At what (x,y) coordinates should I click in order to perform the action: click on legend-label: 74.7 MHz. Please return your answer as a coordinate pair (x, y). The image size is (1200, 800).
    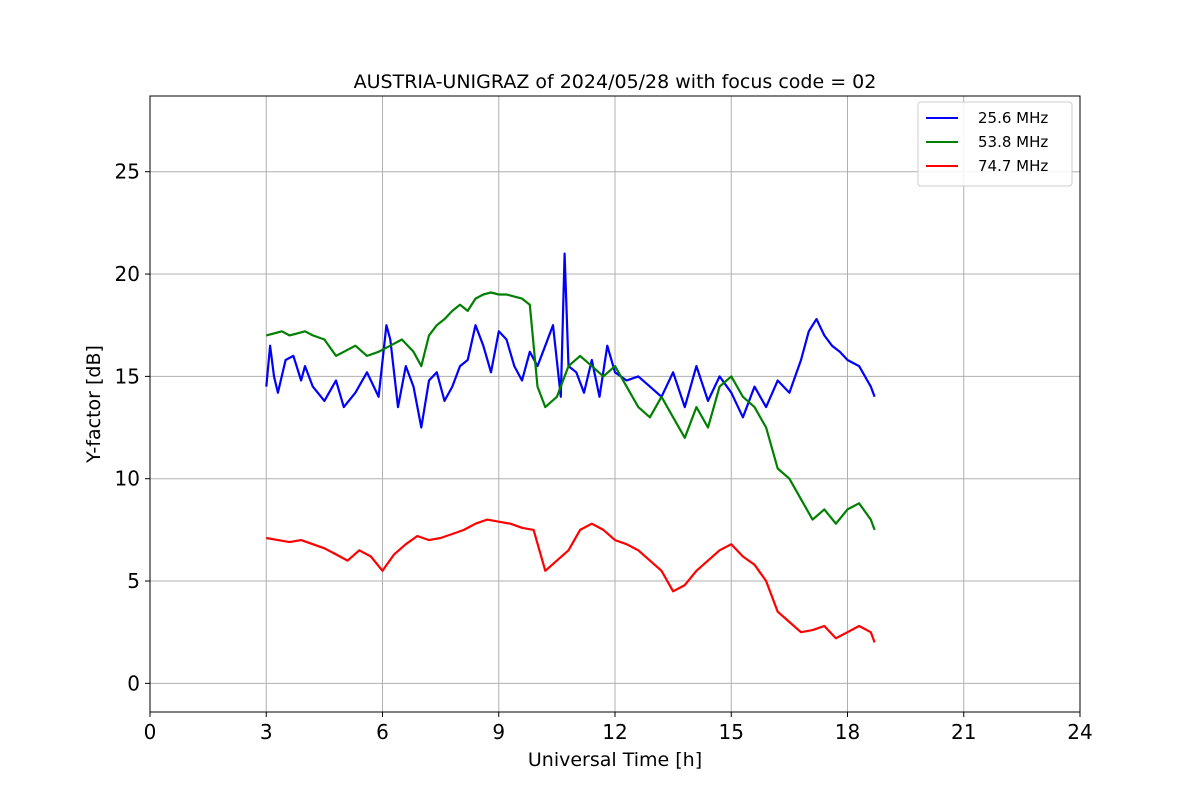
    Looking at the image, I should click on (1013, 166).